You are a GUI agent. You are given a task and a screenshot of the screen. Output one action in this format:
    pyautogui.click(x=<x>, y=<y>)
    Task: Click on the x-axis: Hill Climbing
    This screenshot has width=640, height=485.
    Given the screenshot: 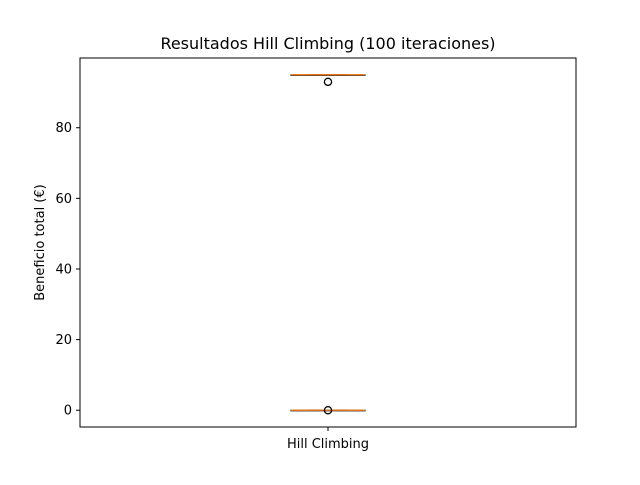 What is the action you would take?
    pyautogui.click(x=328, y=439)
    